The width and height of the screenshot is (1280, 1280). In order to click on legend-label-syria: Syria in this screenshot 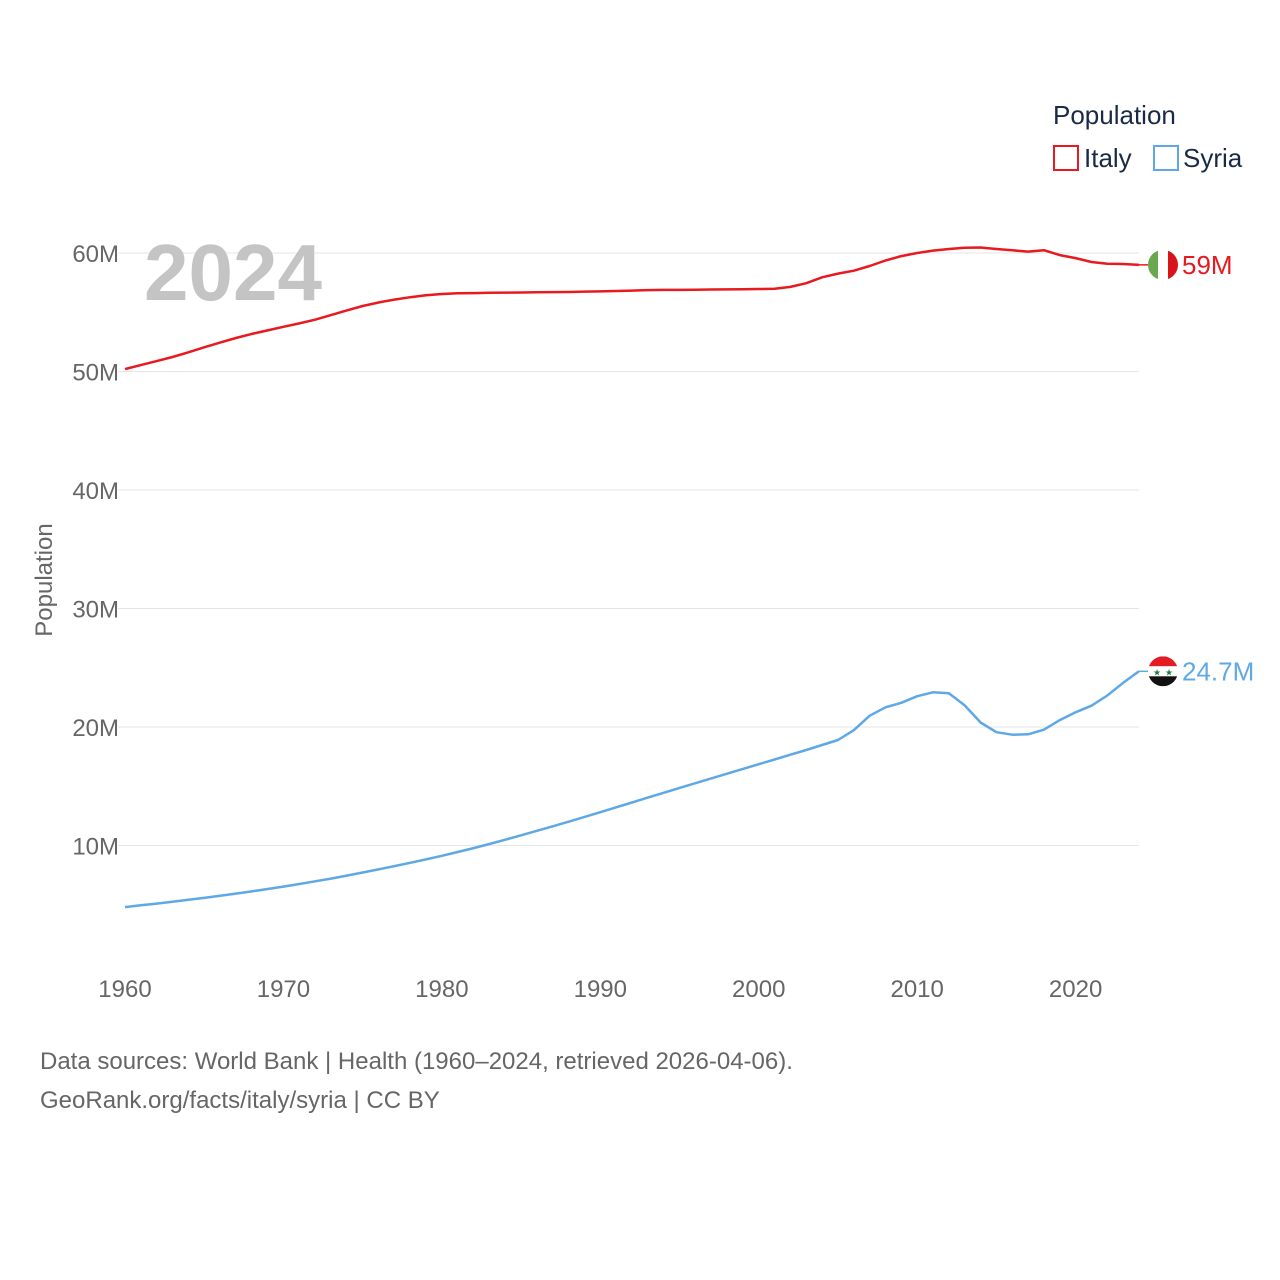, I will do `click(1213, 158)`.